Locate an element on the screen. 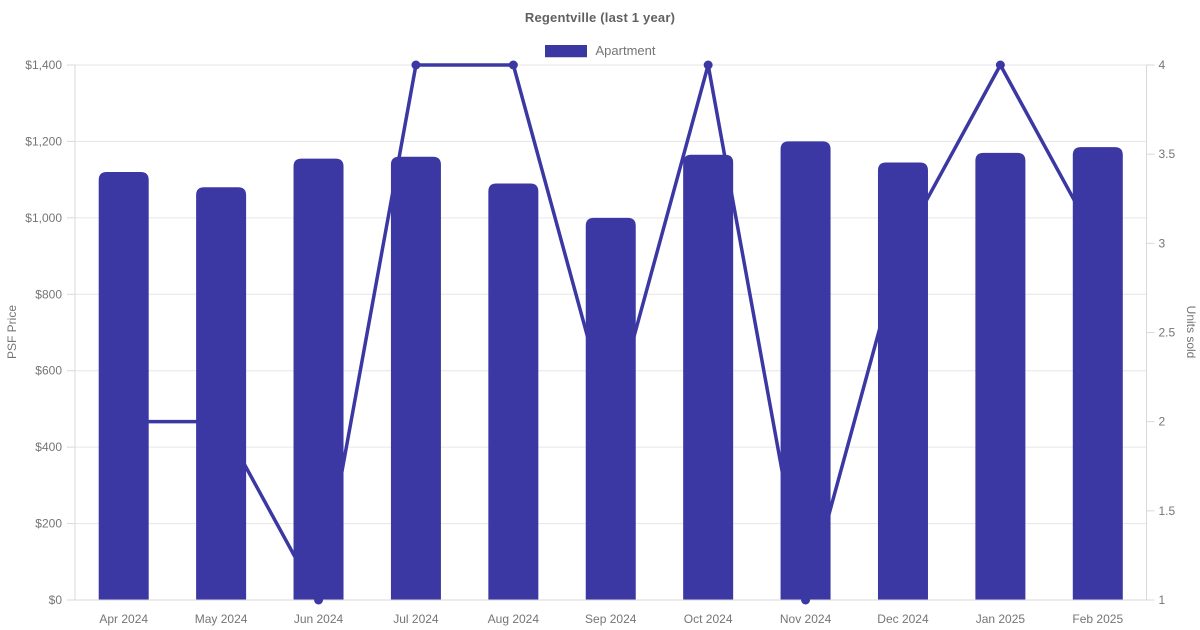 This screenshot has width=1200, height=630. bar-apr-2024 is located at coordinates (123, 386).